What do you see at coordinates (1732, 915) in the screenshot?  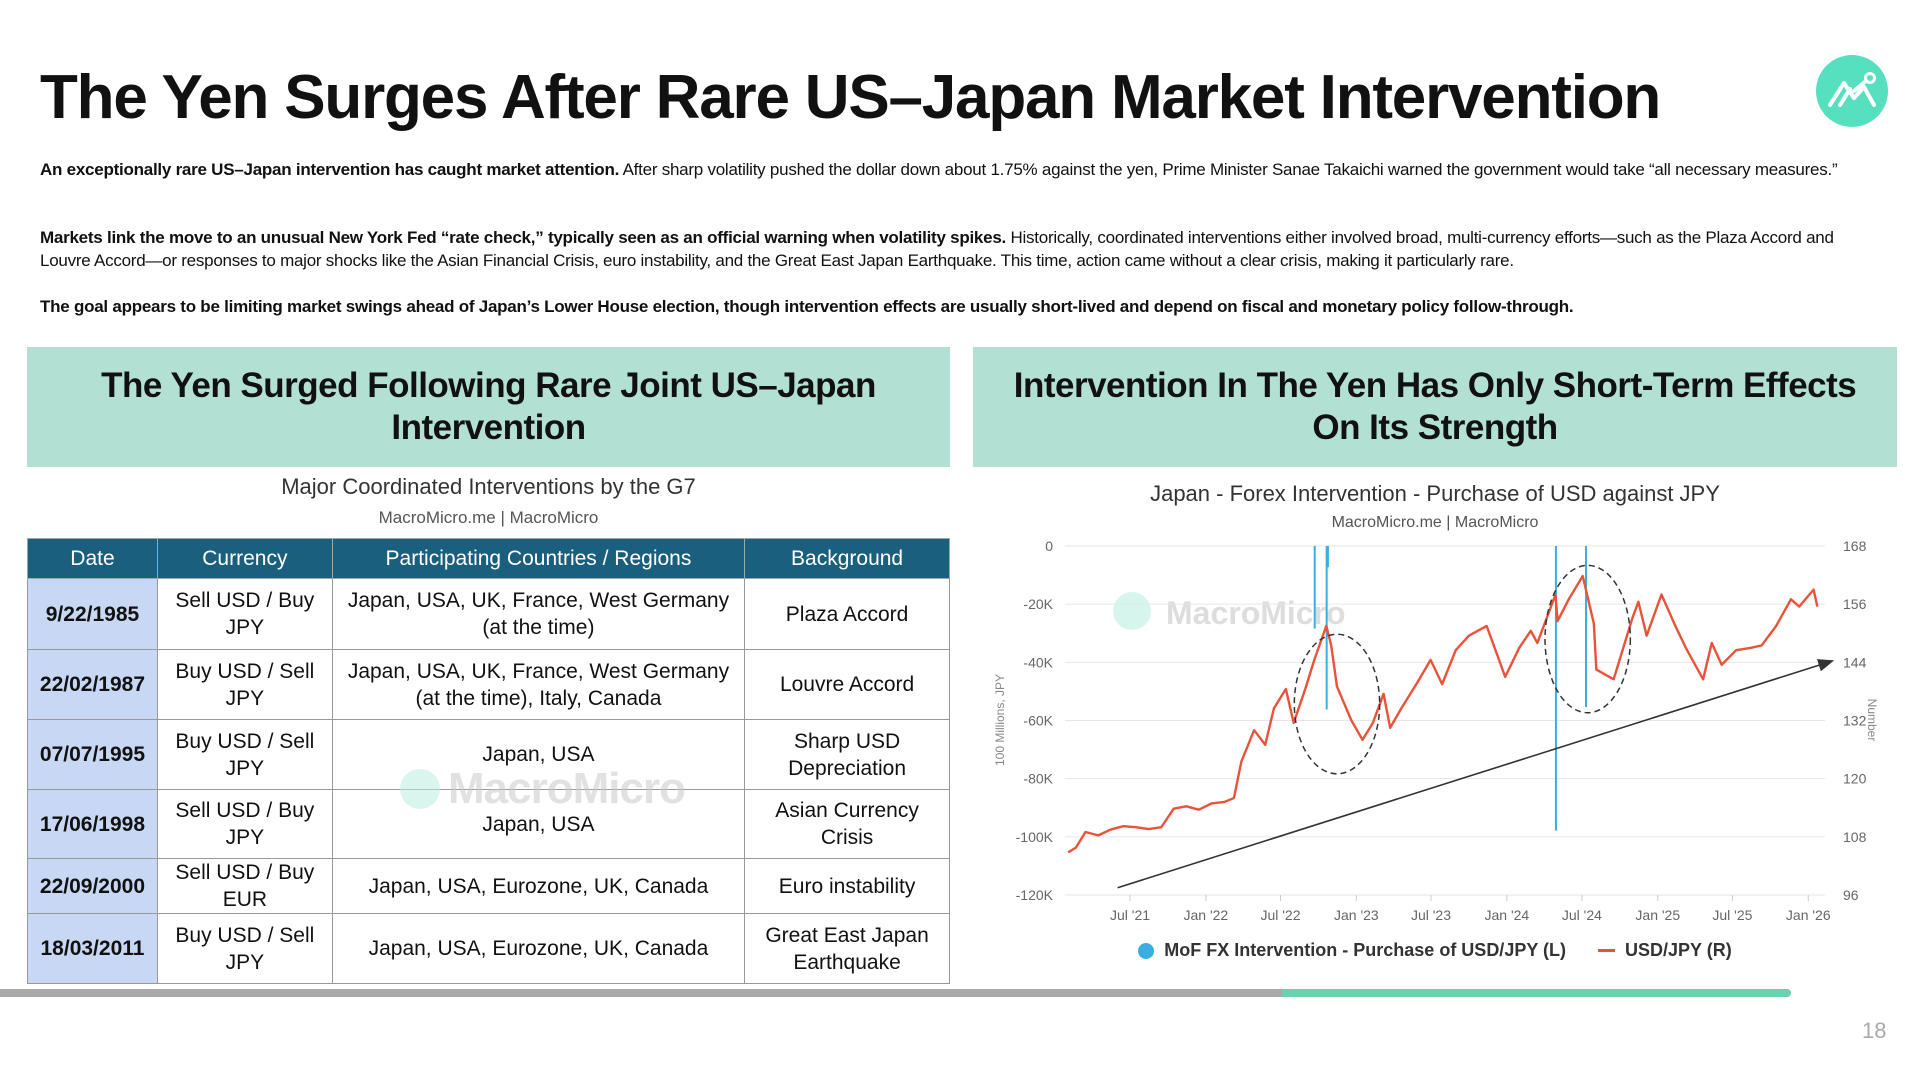 I see `x-axis-tick-label: Jul '25` at bounding box center [1732, 915].